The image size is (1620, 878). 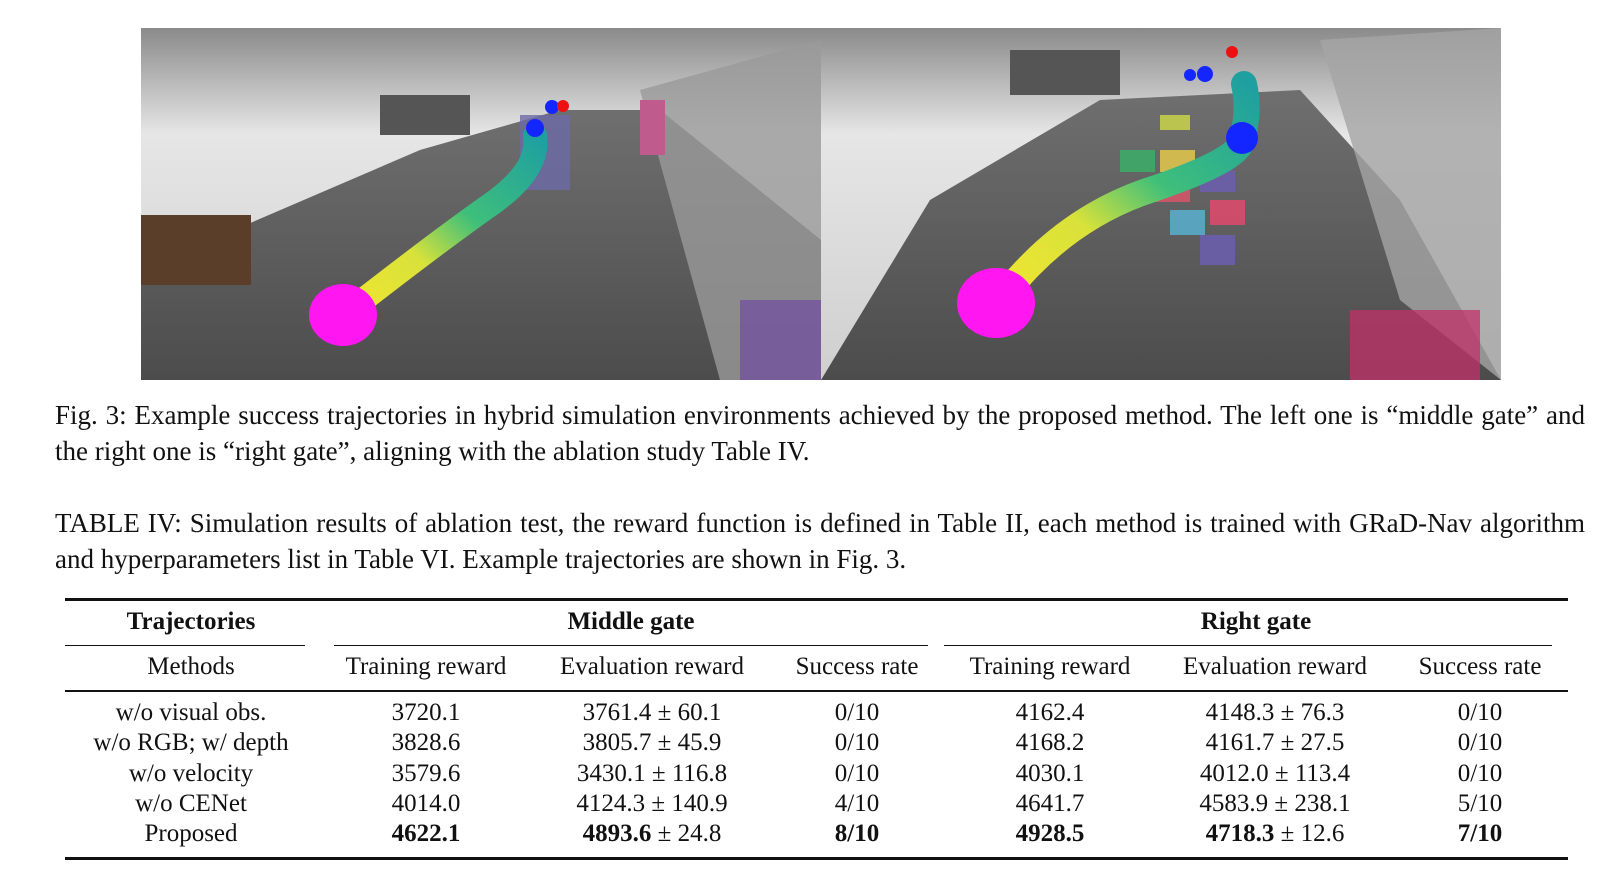 I want to click on table-cell: 4893.6 ± 24.8, so click(x=652, y=834).